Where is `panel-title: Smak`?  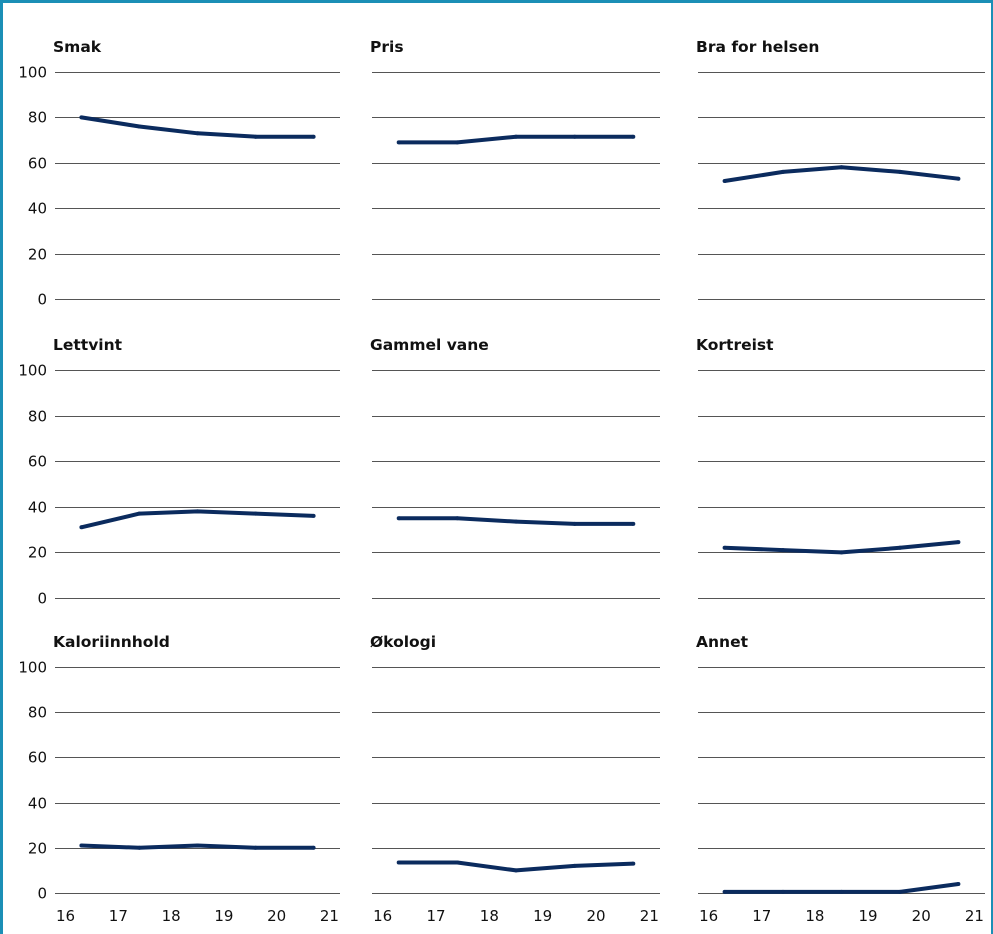
panel-title: Smak is located at coordinates (77, 47).